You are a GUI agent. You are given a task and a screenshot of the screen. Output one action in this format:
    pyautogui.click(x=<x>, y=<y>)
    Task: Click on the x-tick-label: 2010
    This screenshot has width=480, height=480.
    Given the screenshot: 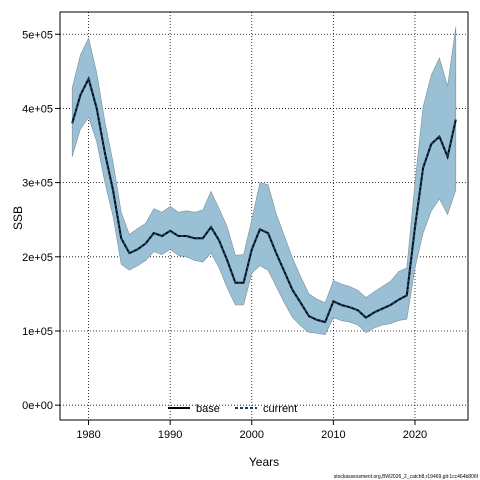 What is the action you would take?
    pyautogui.click(x=333, y=435)
    